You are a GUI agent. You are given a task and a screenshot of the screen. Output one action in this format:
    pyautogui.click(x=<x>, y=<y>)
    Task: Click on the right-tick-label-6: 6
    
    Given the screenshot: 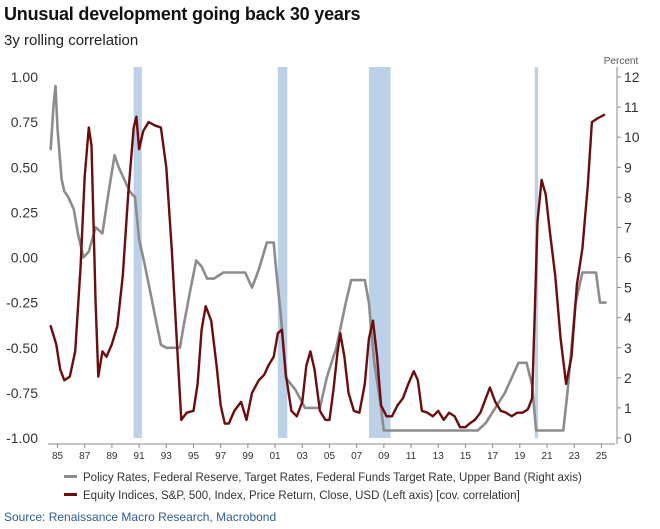 What is the action you would take?
    pyautogui.click(x=628, y=258)
    